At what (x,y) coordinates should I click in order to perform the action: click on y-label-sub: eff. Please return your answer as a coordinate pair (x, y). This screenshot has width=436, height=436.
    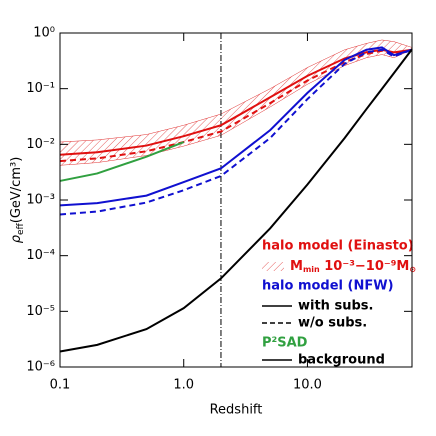
    Looking at the image, I should click on (21, 228).